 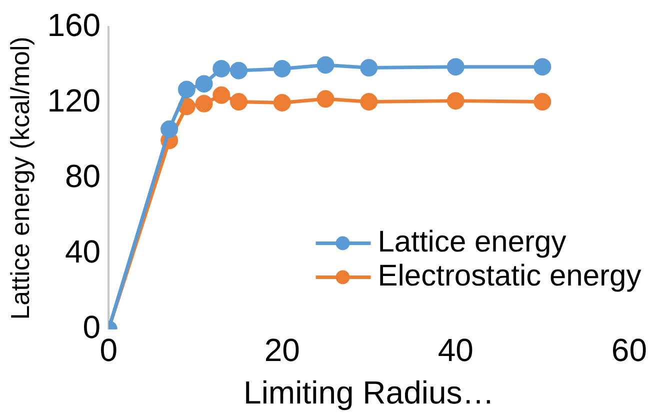 What do you see at coordinates (82, 252) in the screenshot?
I see `y-tick-label: 40` at bounding box center [82, 252].